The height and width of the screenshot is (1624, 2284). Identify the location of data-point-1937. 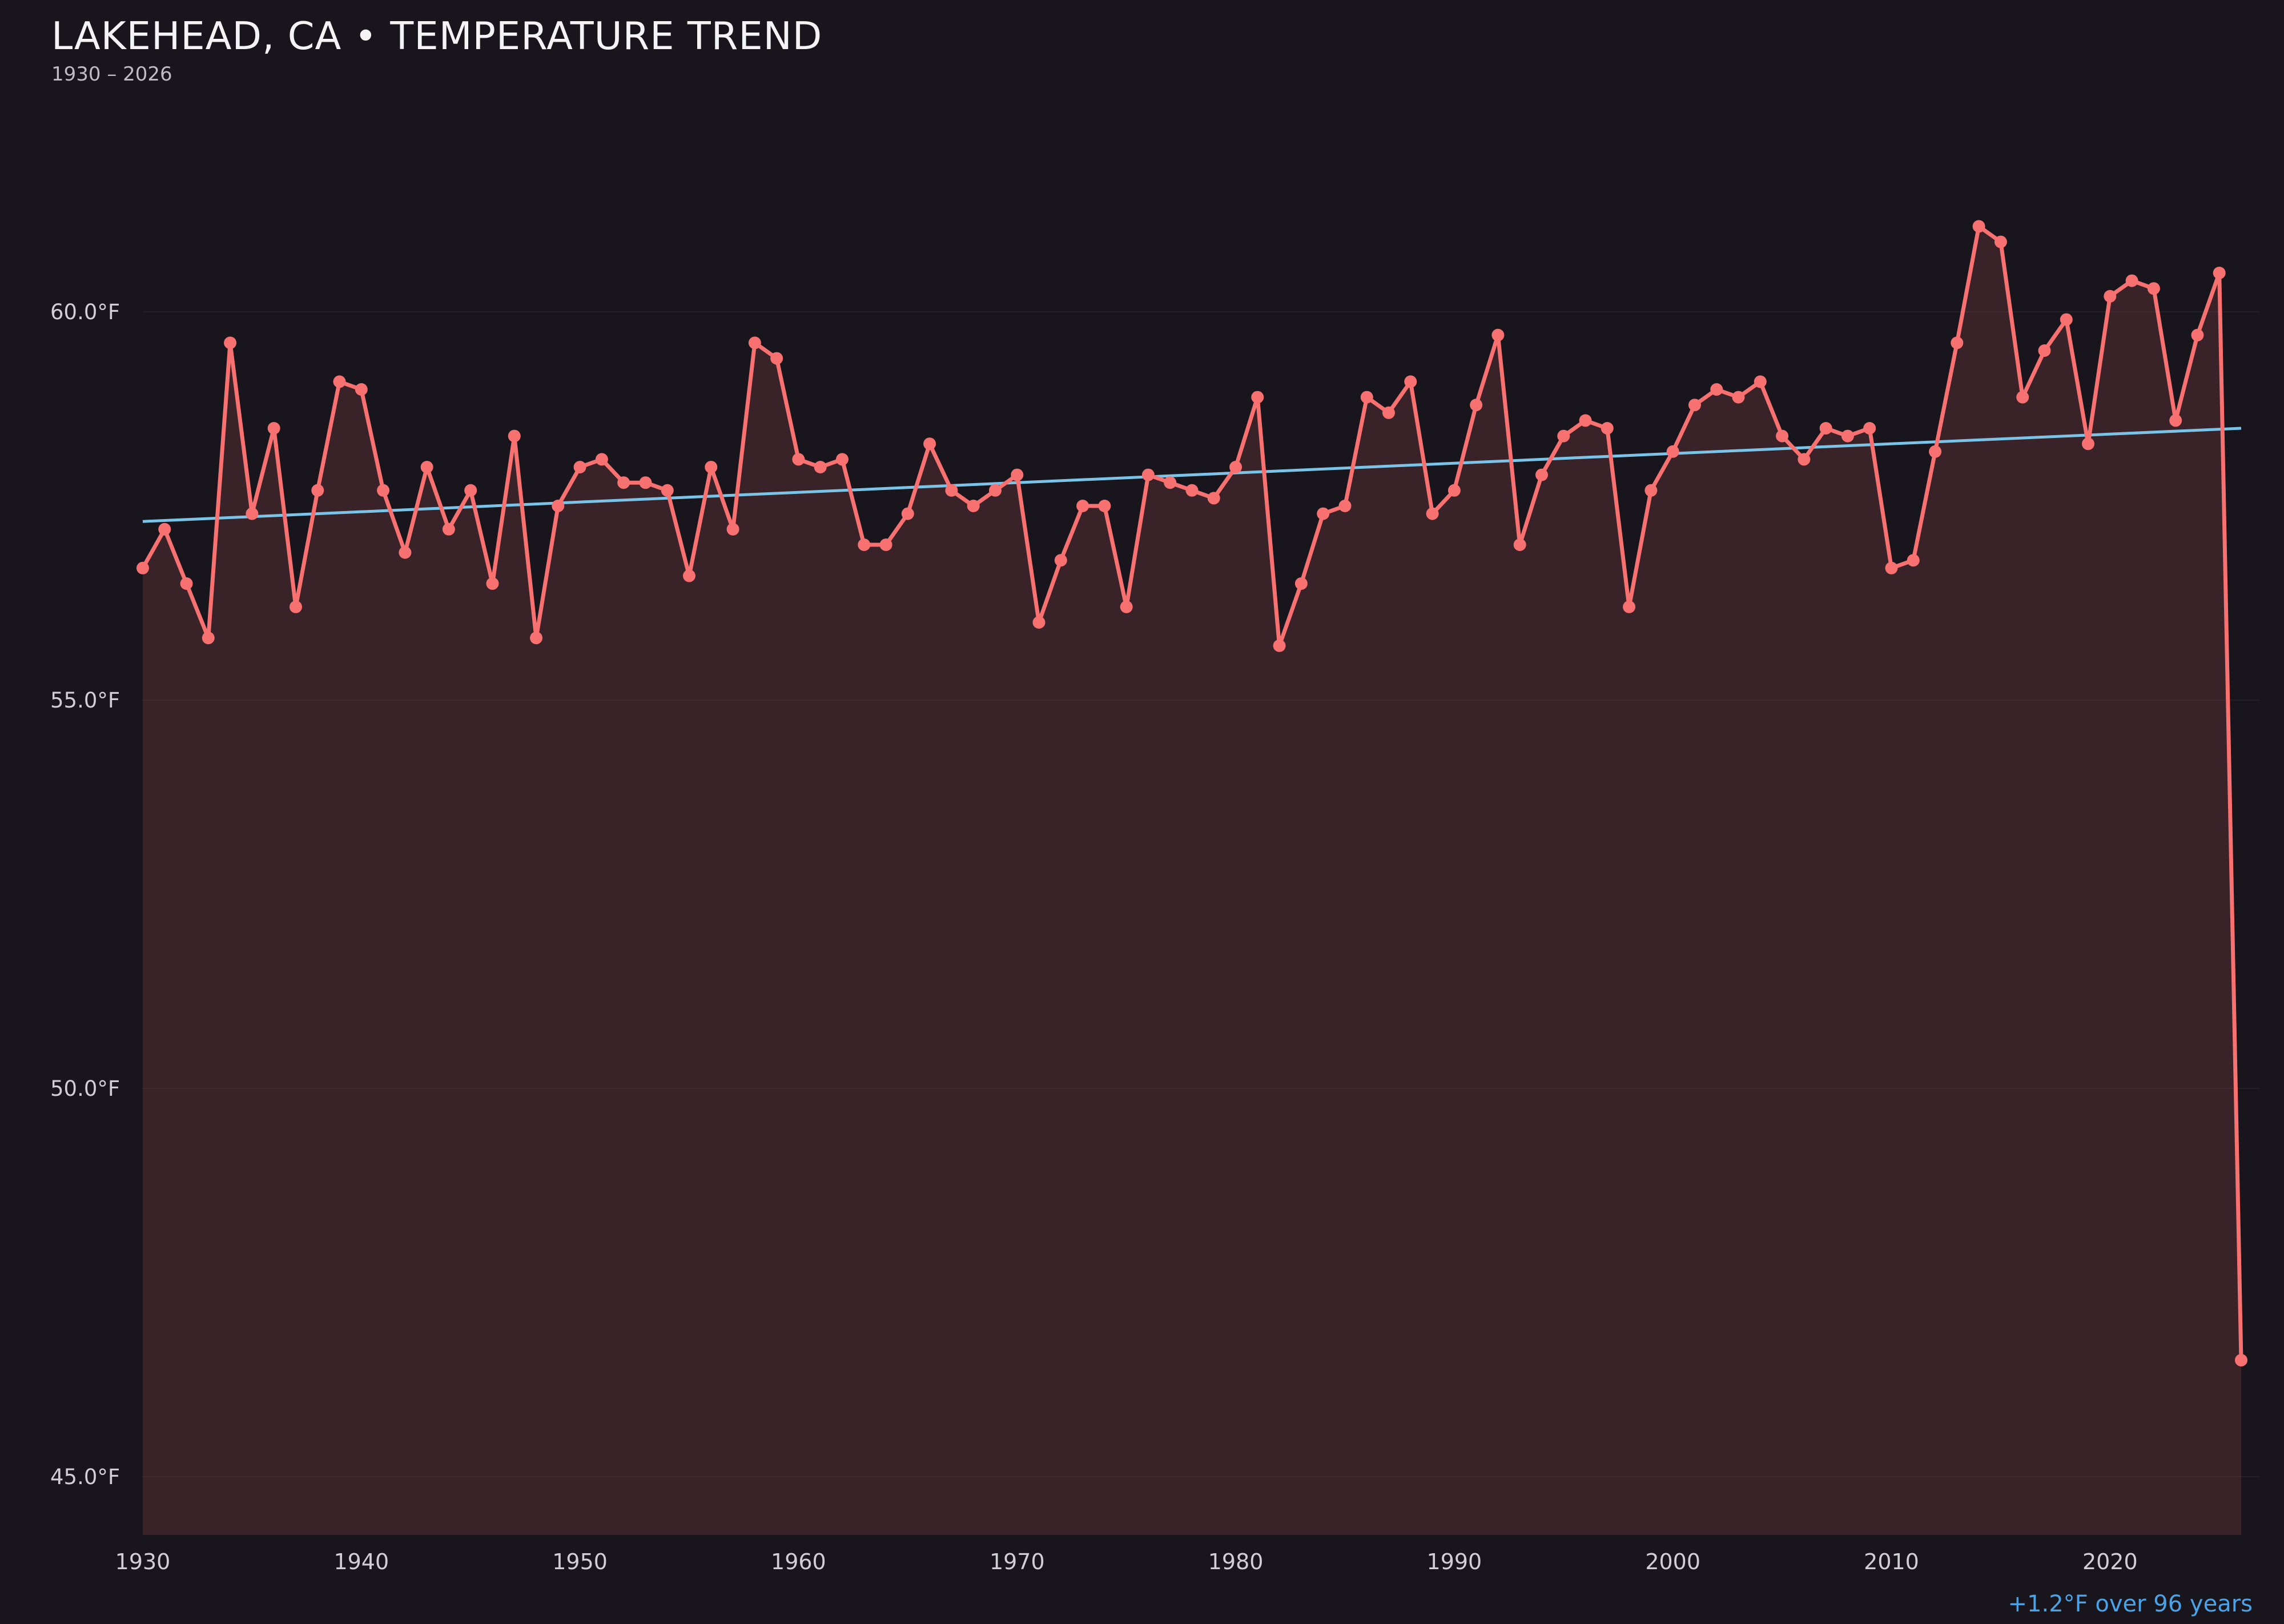
(295, 606).